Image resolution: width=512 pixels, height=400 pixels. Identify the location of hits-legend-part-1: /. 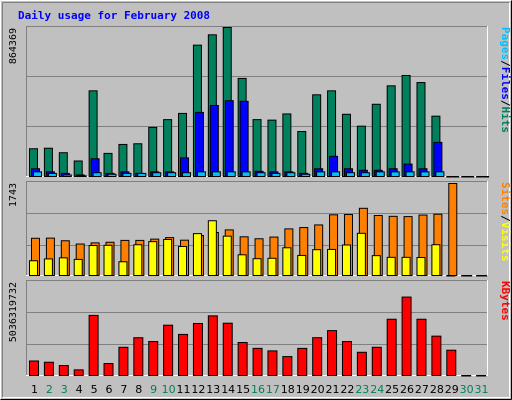
(505, 63).